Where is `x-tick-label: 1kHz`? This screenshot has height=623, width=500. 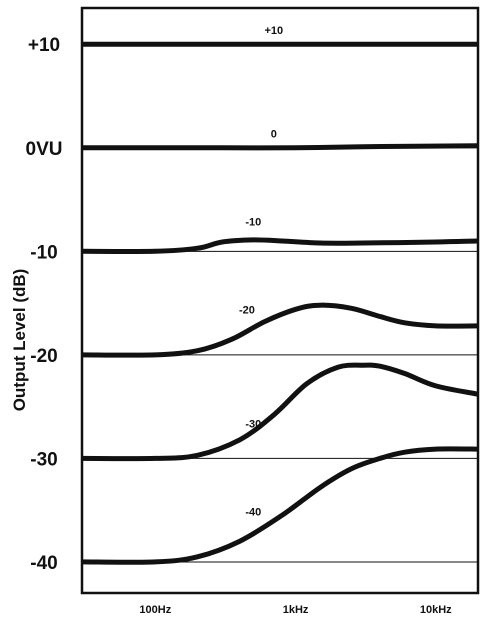 x-tick-label: 1kHz is located at coordinates (296, 610).